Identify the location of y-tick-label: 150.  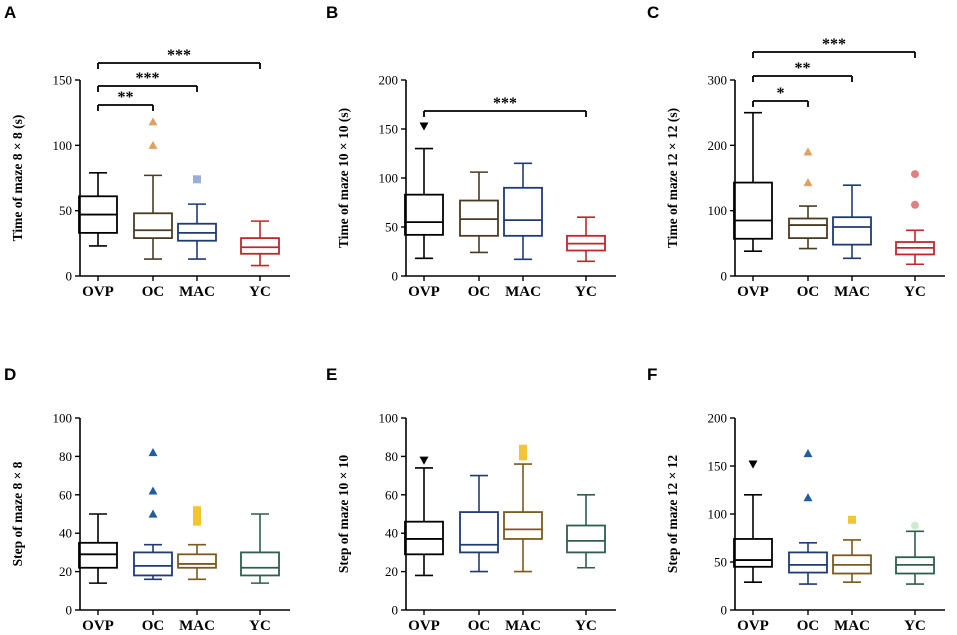
(63, 80).